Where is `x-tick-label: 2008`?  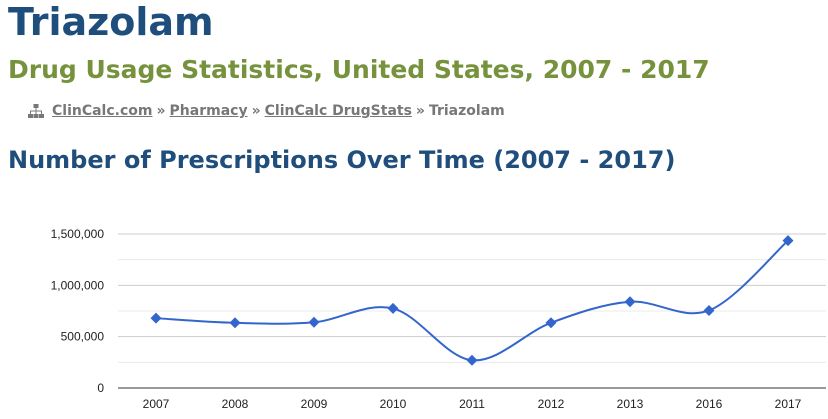
x-tick-label: 2008 is located at coordinates (235, 404).